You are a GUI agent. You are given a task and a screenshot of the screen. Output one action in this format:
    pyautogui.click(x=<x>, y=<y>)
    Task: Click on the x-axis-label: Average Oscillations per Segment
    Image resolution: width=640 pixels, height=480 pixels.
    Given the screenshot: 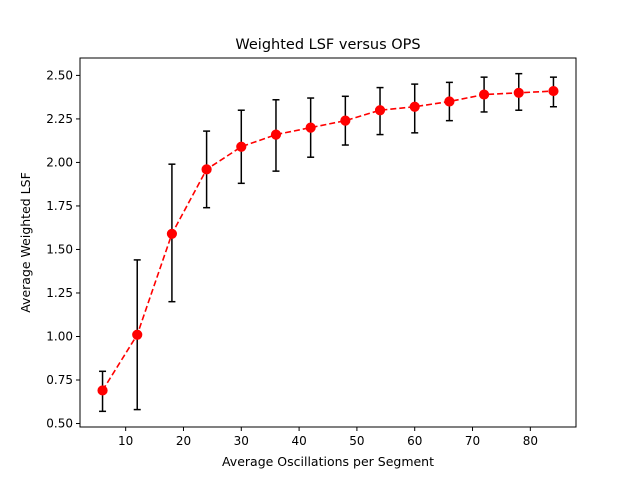 What is the action you would take?
    pyautogui.click(x=328, y=461)
    